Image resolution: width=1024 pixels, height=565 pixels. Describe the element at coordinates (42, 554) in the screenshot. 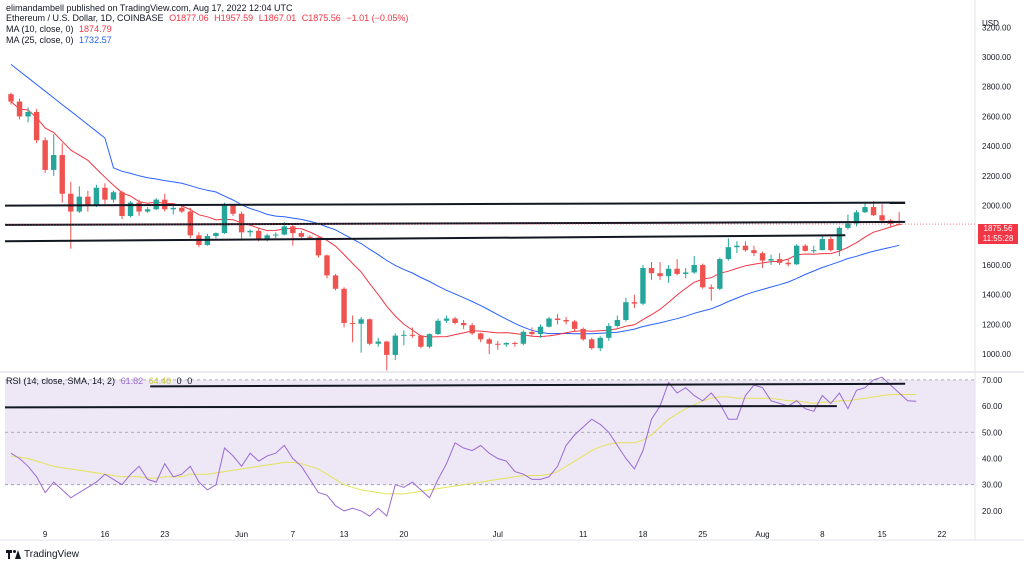

I see `tradingview-logo: TradingView` at that location.